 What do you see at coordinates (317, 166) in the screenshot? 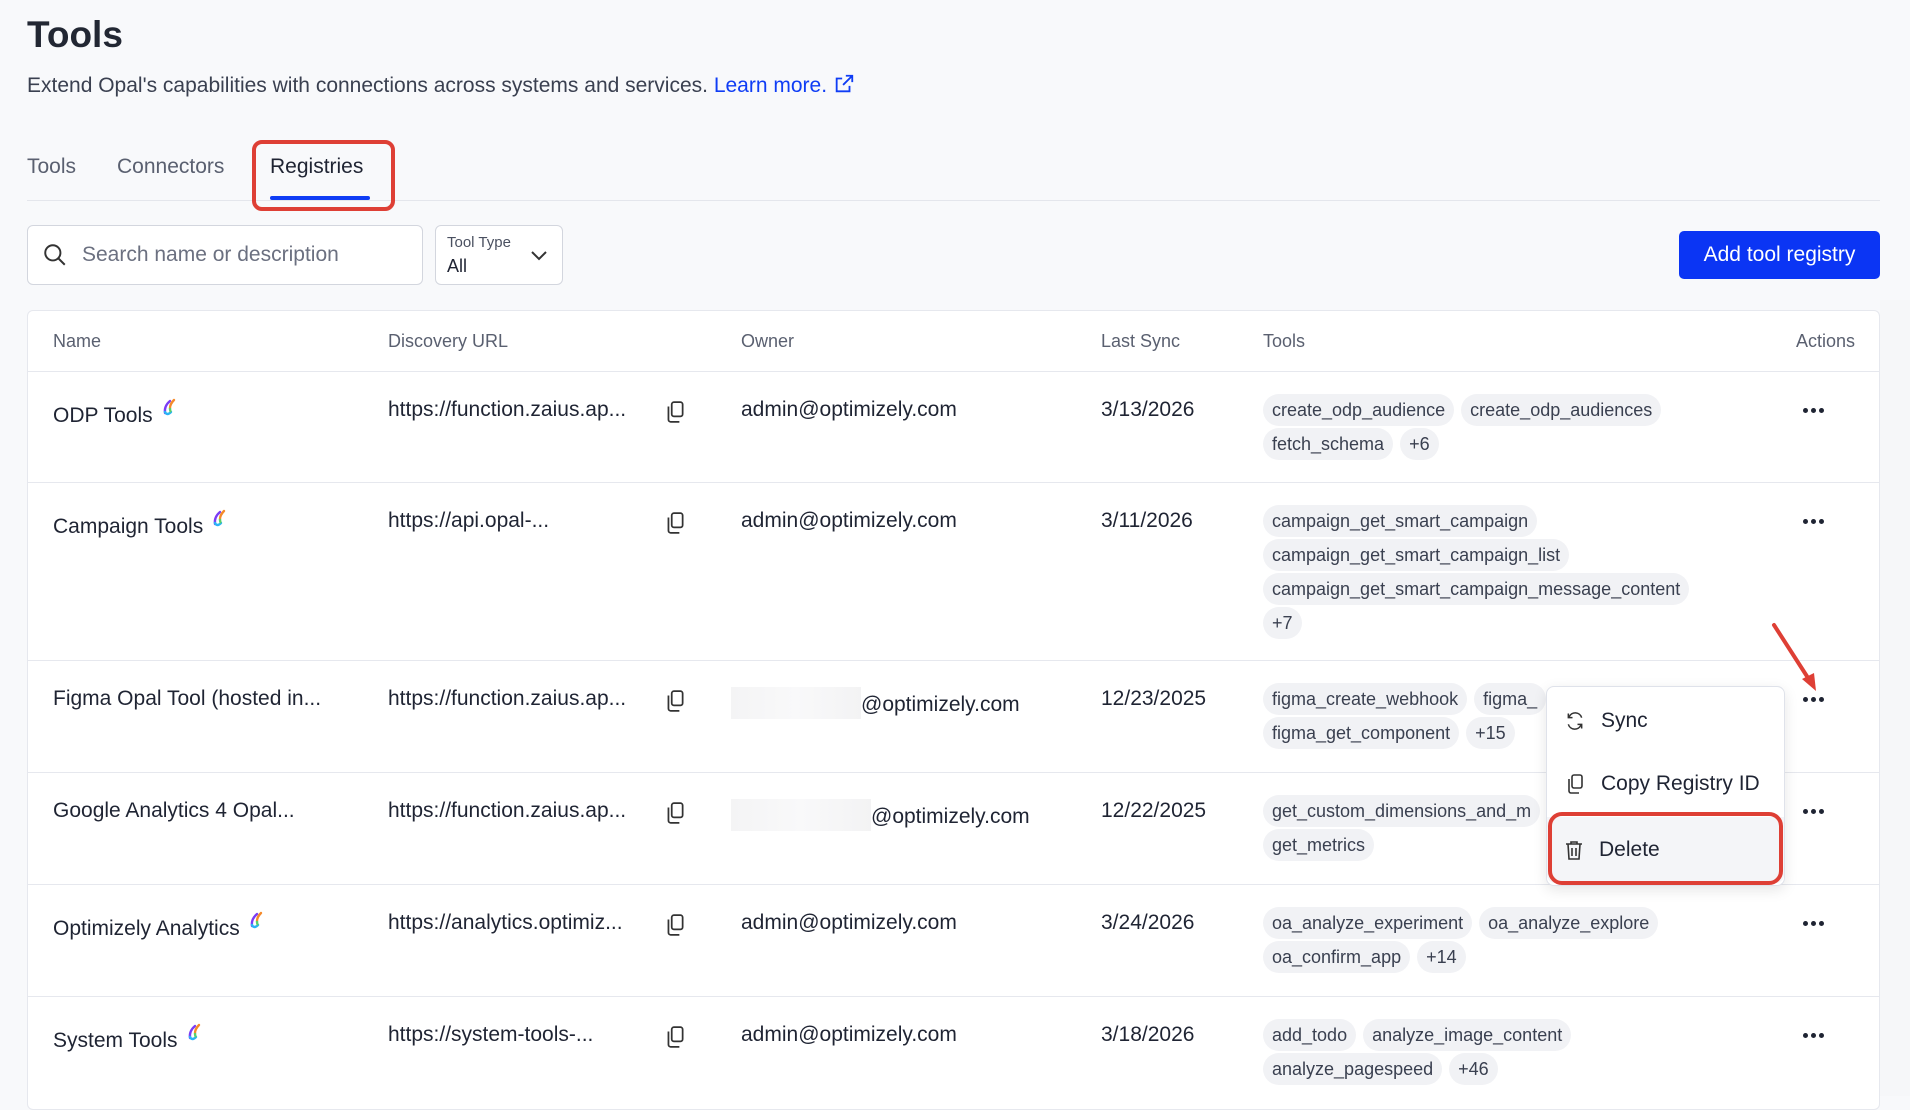
I see `tab-registries: Registries` at bounding box center [317, 166].